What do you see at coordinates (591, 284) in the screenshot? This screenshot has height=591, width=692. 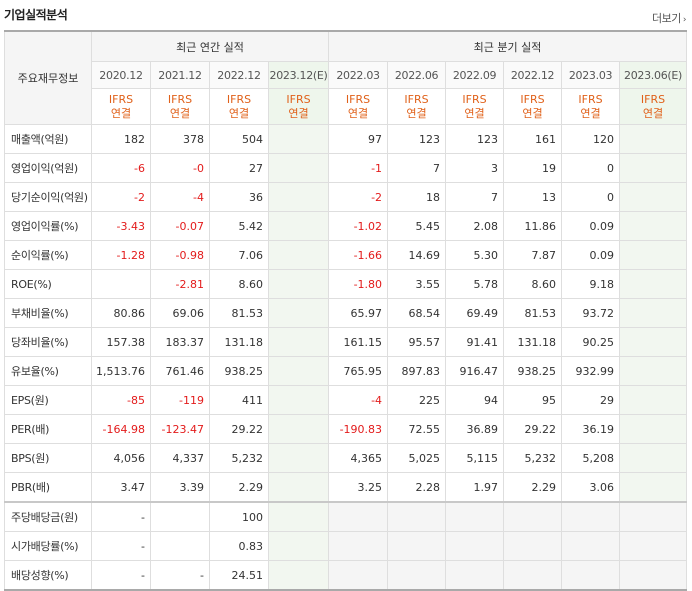 I see `table-cell: 9.18` at bounding box center [591, 284].